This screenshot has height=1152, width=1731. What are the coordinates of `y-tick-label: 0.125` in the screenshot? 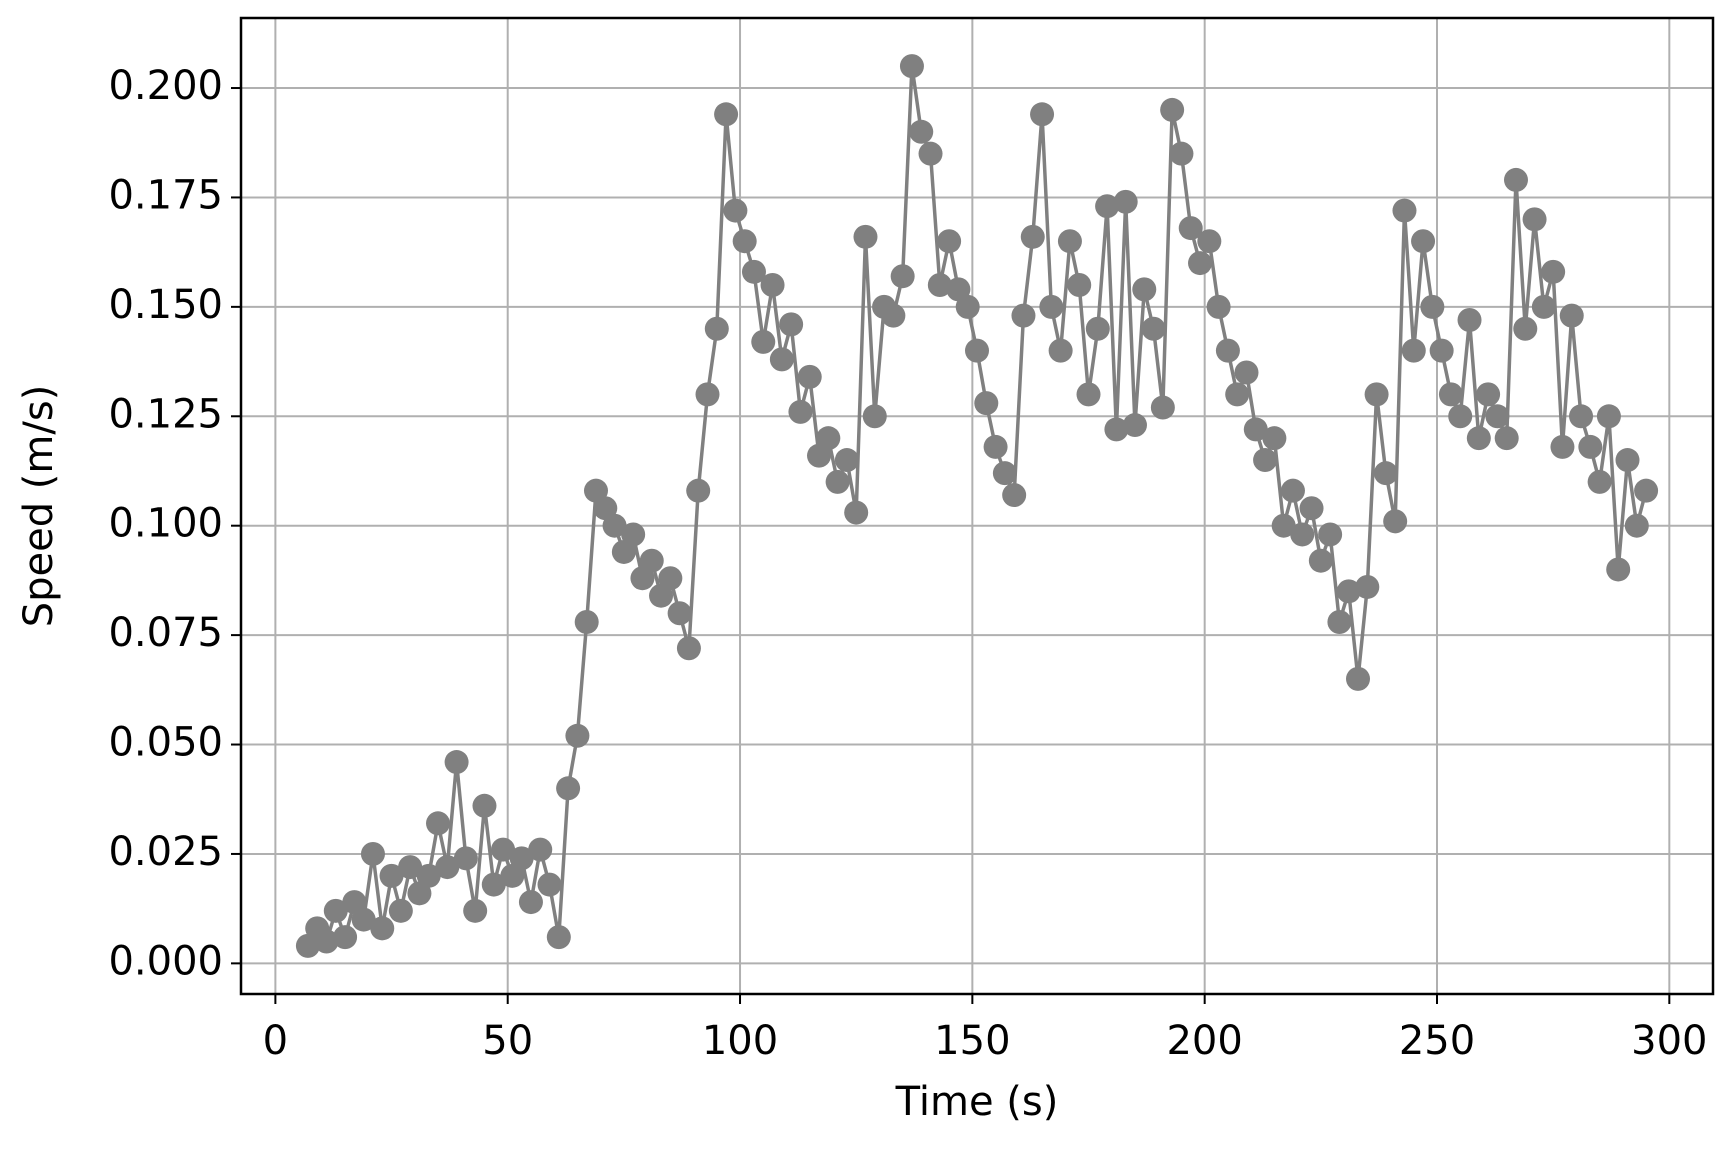 It's located at (165, 414).